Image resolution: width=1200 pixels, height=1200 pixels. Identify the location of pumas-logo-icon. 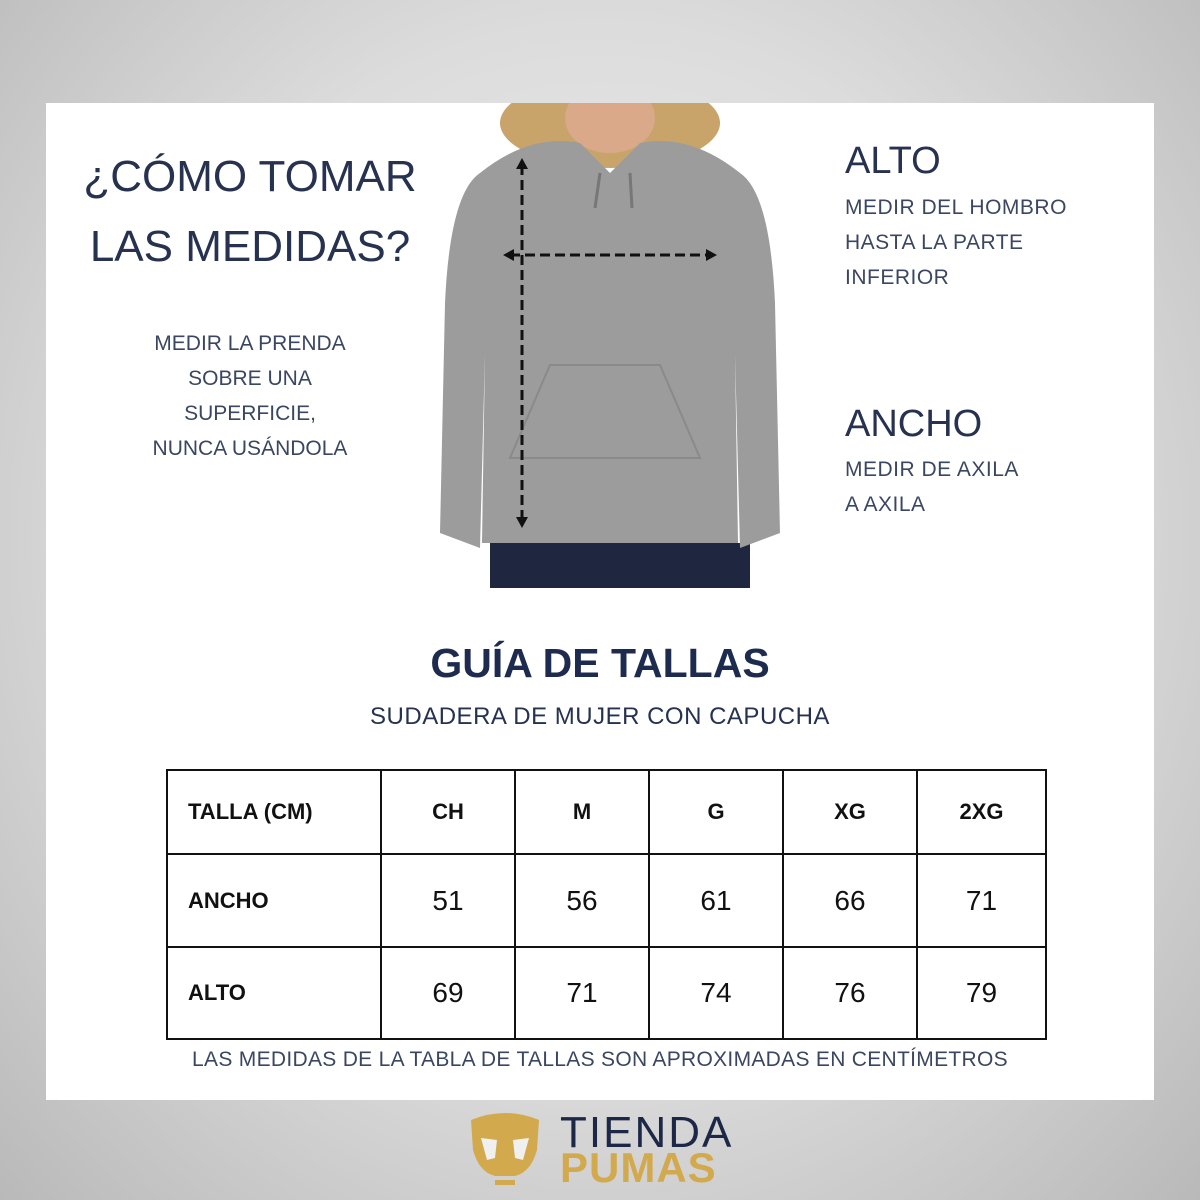
(505, 1149).